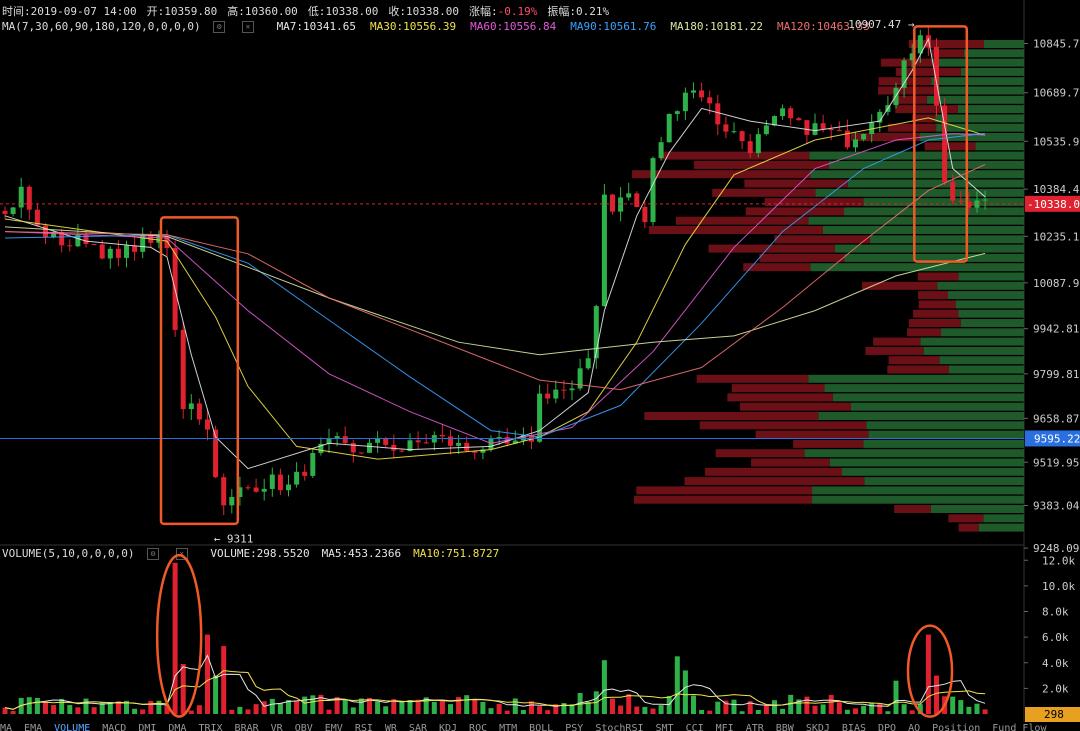 This screenshot has height=731, width=1080. What do you see at coordinates (817, 727) in the screenshot?
I see `indicator-tab: SKDJ` at bounding box center [817, 727].